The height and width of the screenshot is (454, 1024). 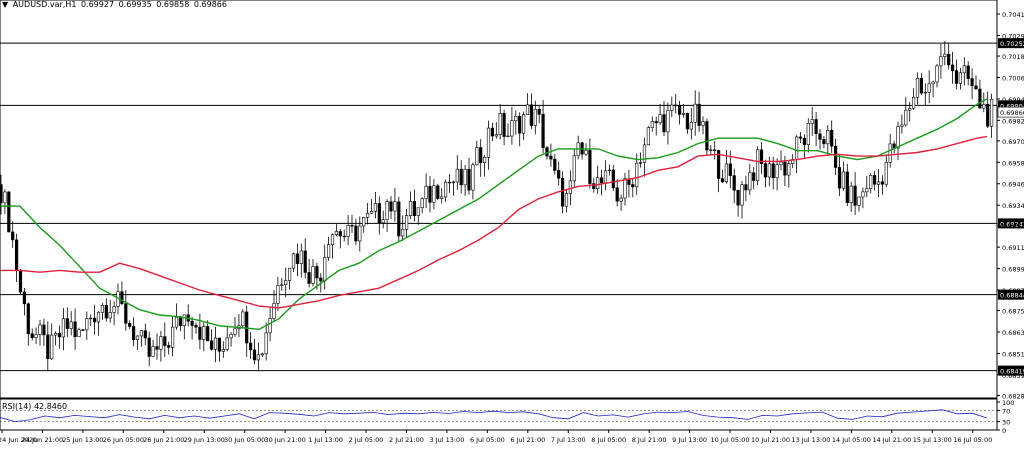 What do you see at coordinates (406, 440) in the screenshot?
I see `x-tick-label: 2 Jul 21:00` at bounding box center [406, 440].